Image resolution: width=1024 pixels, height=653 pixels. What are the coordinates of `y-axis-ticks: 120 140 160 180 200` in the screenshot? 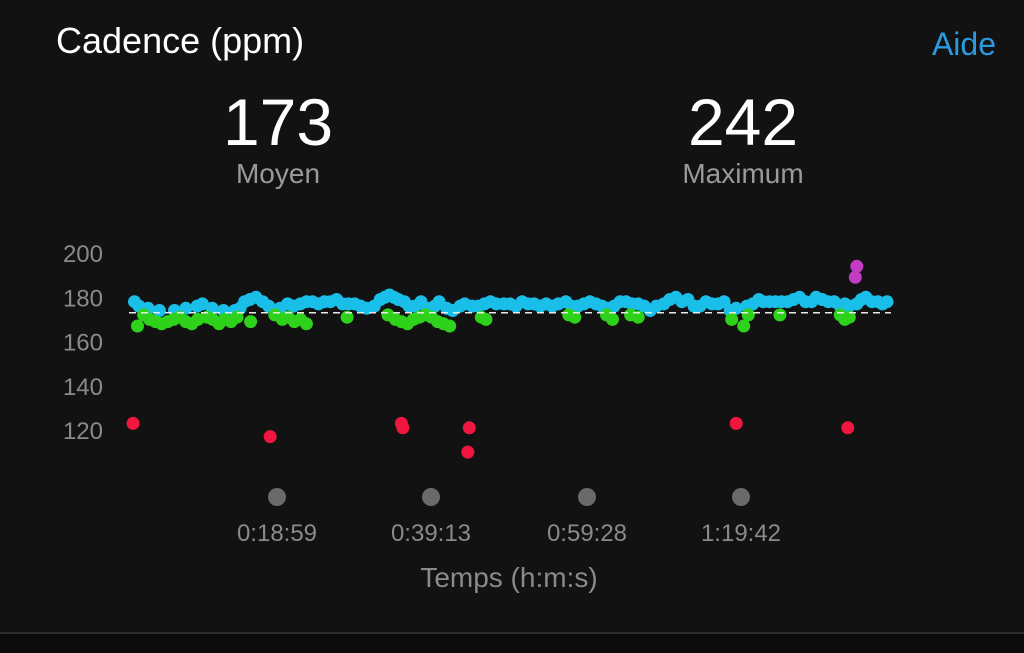 It's located at (83, 343).